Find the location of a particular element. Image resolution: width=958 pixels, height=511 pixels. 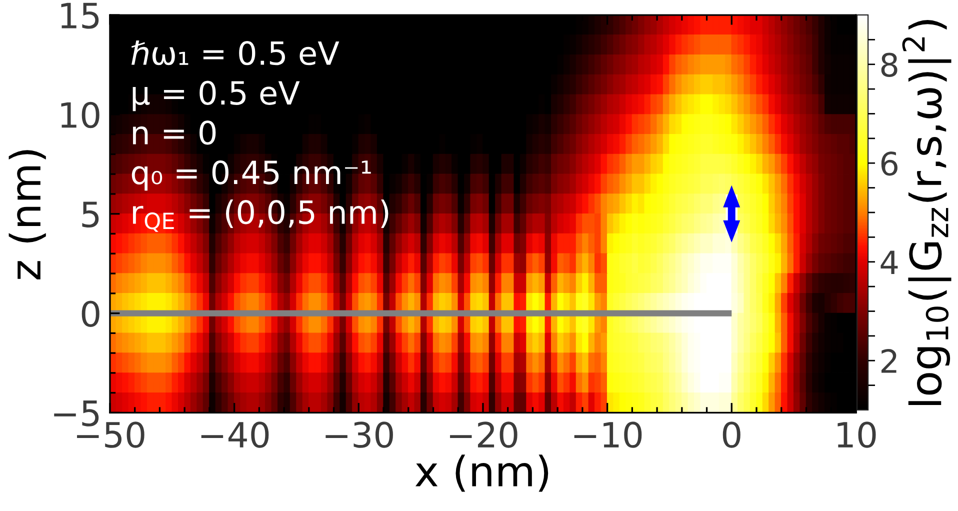

x-tick-label: −40 is located at coordinates (235, 435).